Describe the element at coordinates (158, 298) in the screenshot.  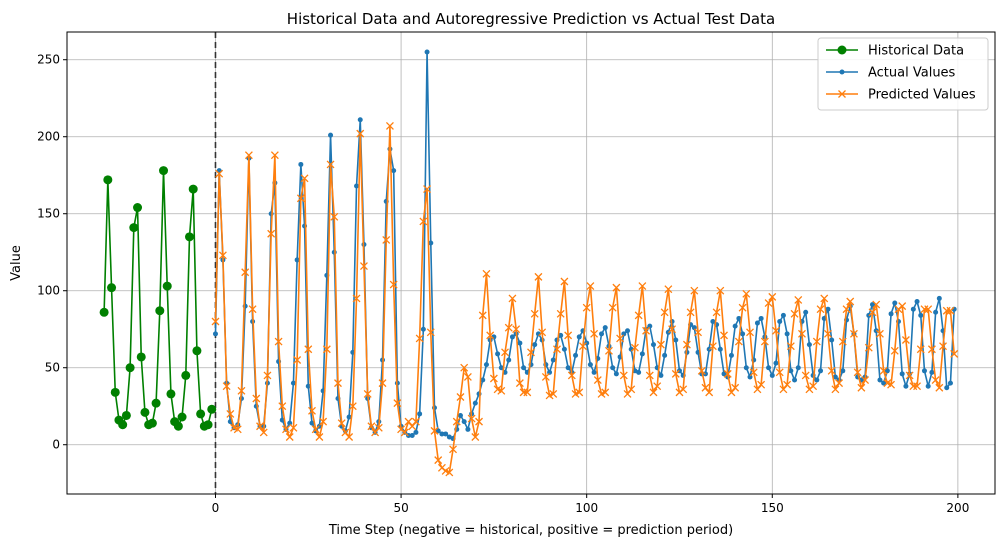
I see `series-historical-data` at that location.